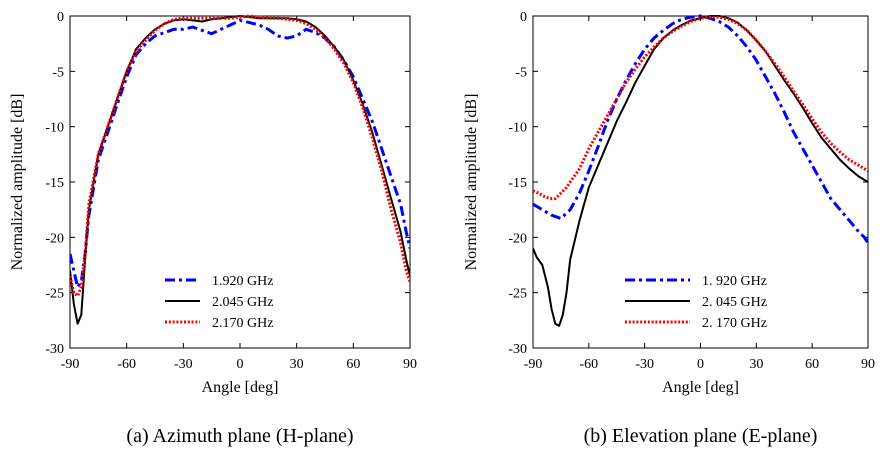 Image resolution: width=885 pixels, height=457 pixels. Describe the element at coordinates (734, 281) in the screenshot. I see `legend-label-1: 1. 920 GHz` at that location.